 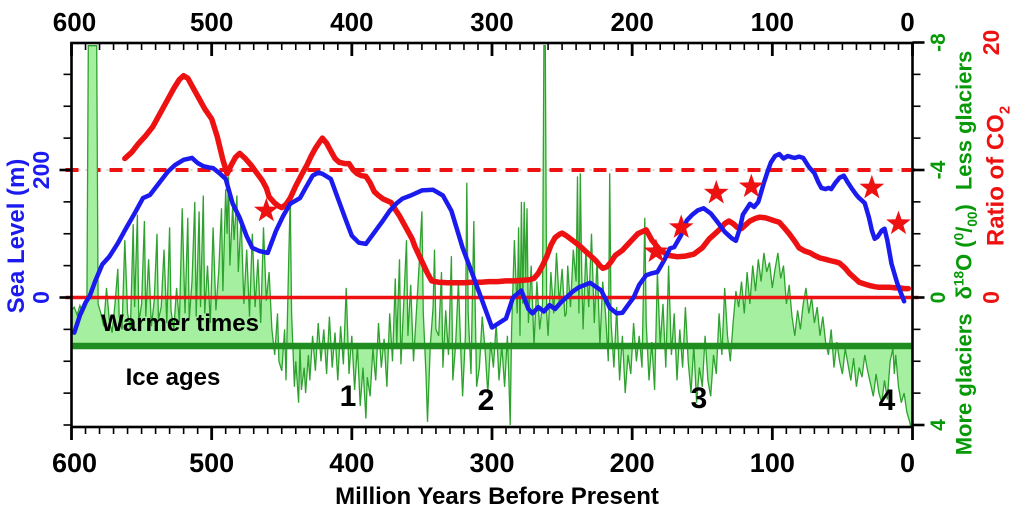 What do you see at coordinates (772, 22) in the screenshot?
I see `top-axis-tick-label: 100` at bounding box center [772, 22].